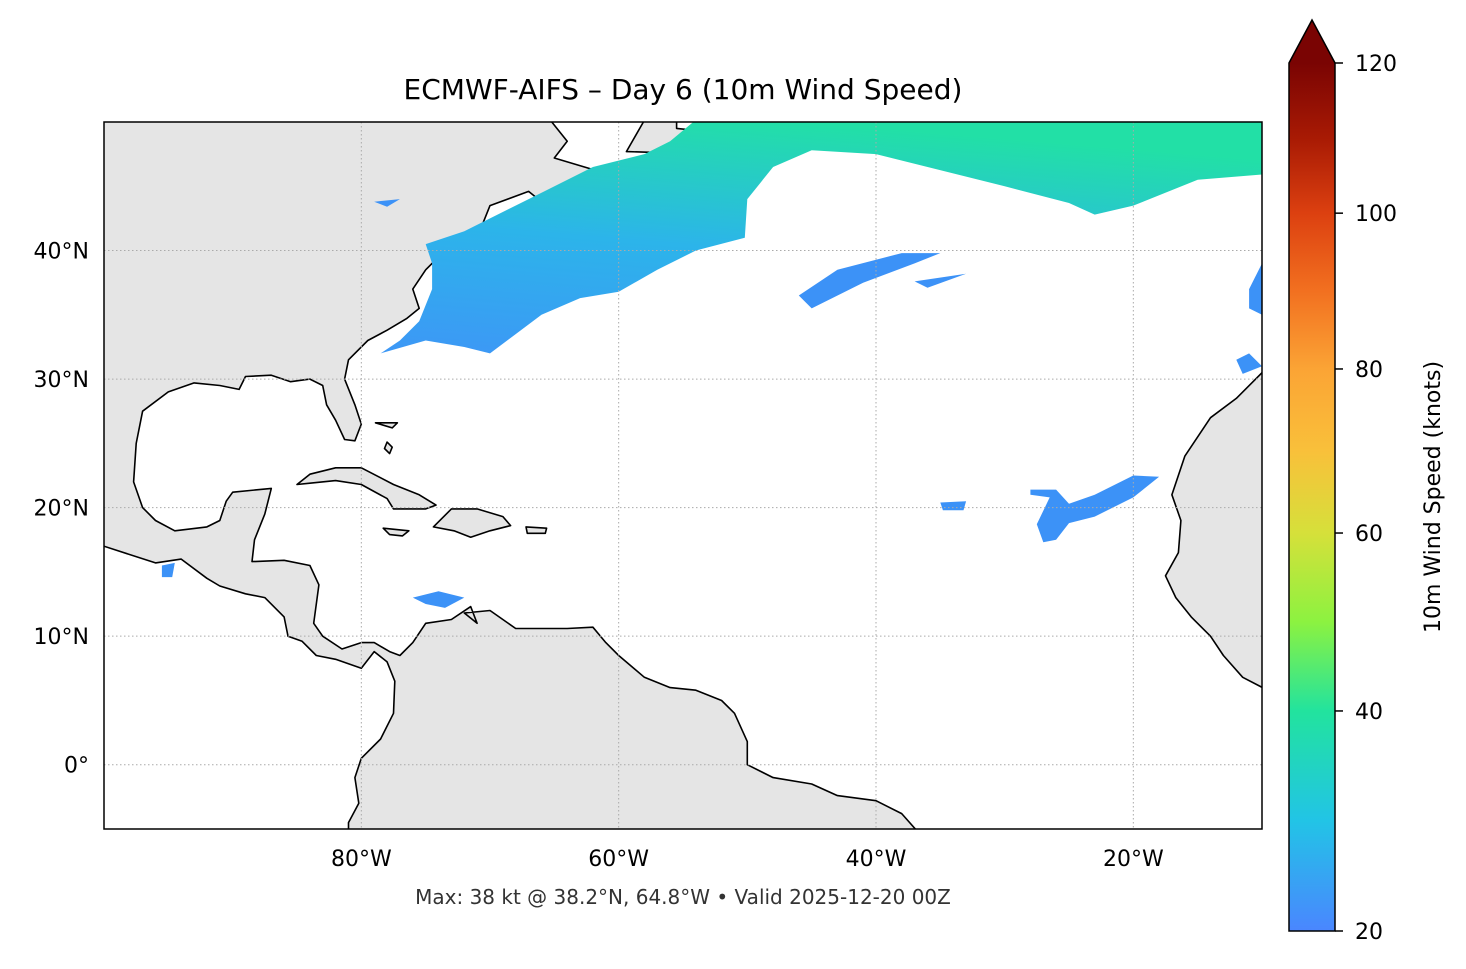  I want to click on longitude-tick-label: 40°W, so click(876, 859).